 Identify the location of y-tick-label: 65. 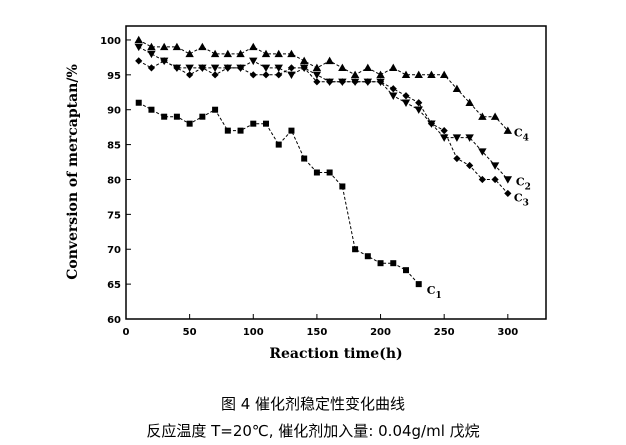
(114, 285).